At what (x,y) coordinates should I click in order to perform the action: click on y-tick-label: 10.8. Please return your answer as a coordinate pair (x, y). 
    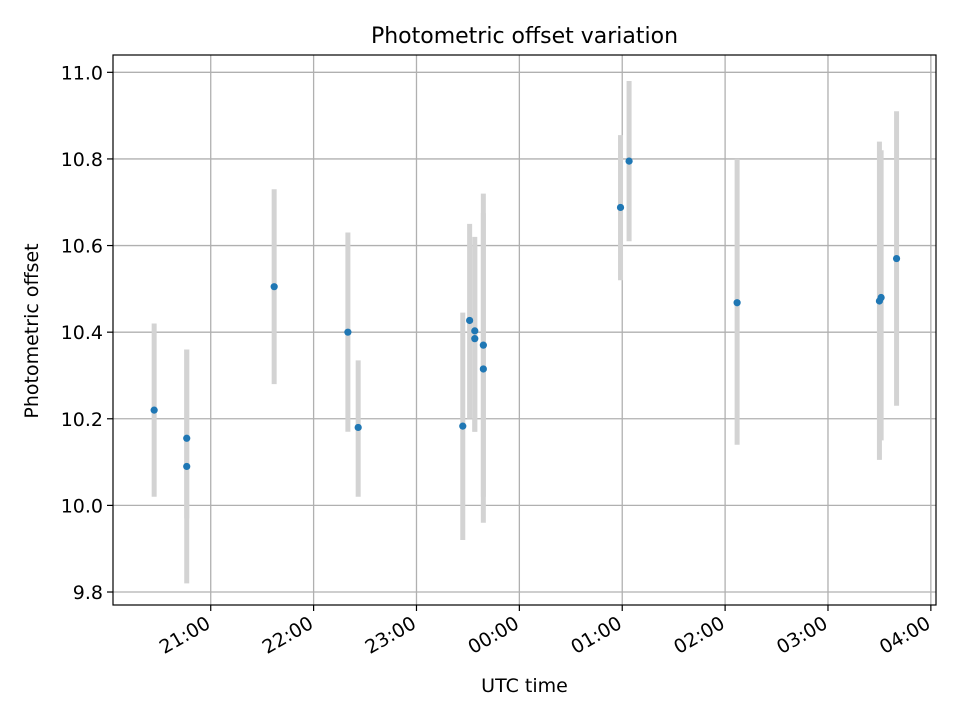
    Looking at the image, I should click on (82, 160).